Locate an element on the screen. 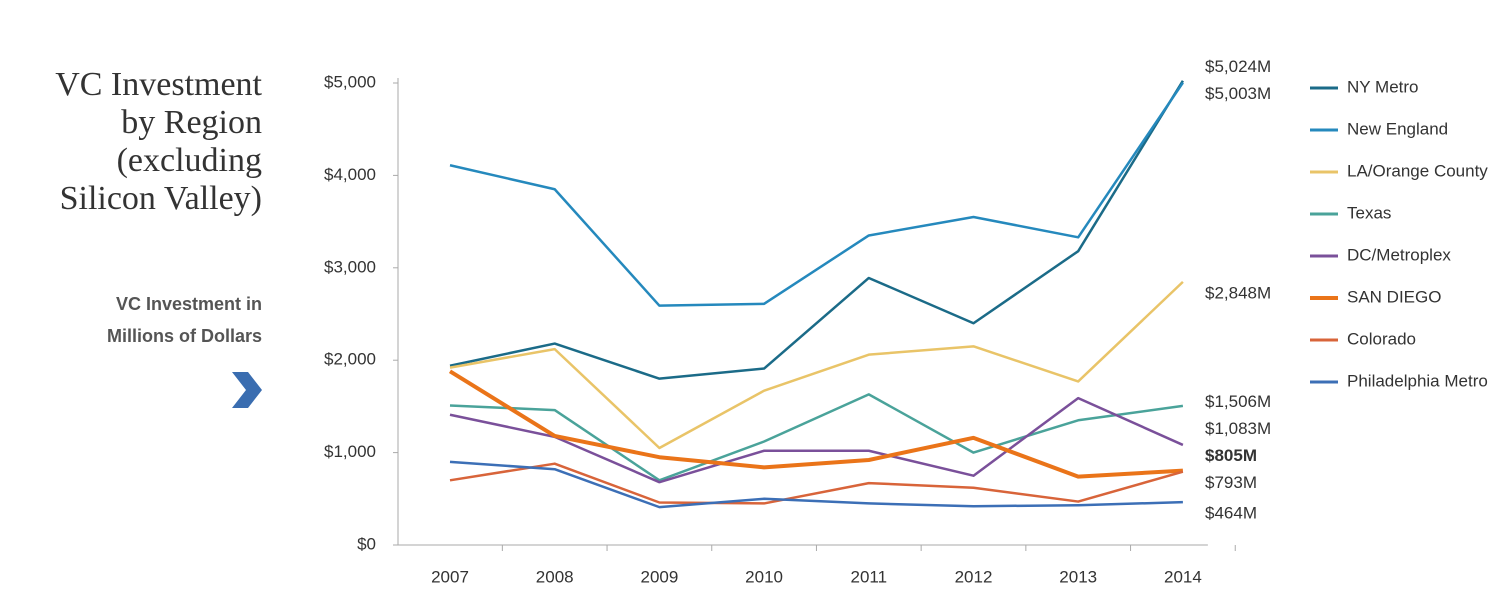  legend-label: Colorado is located at coordinates (1381, 338).